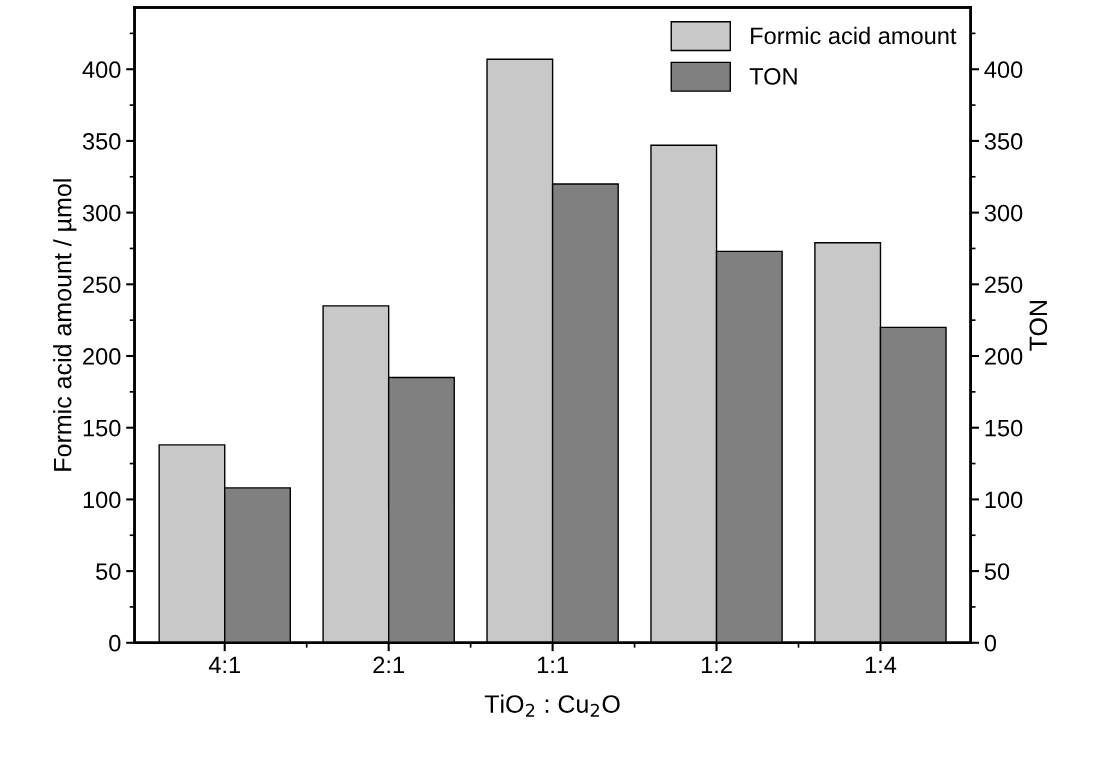 The width and height of the screenshot is (1103, 758). Describe the element at coordinates (102, 428) in the screenshot. I see `y-tick-label: 150` at that location.